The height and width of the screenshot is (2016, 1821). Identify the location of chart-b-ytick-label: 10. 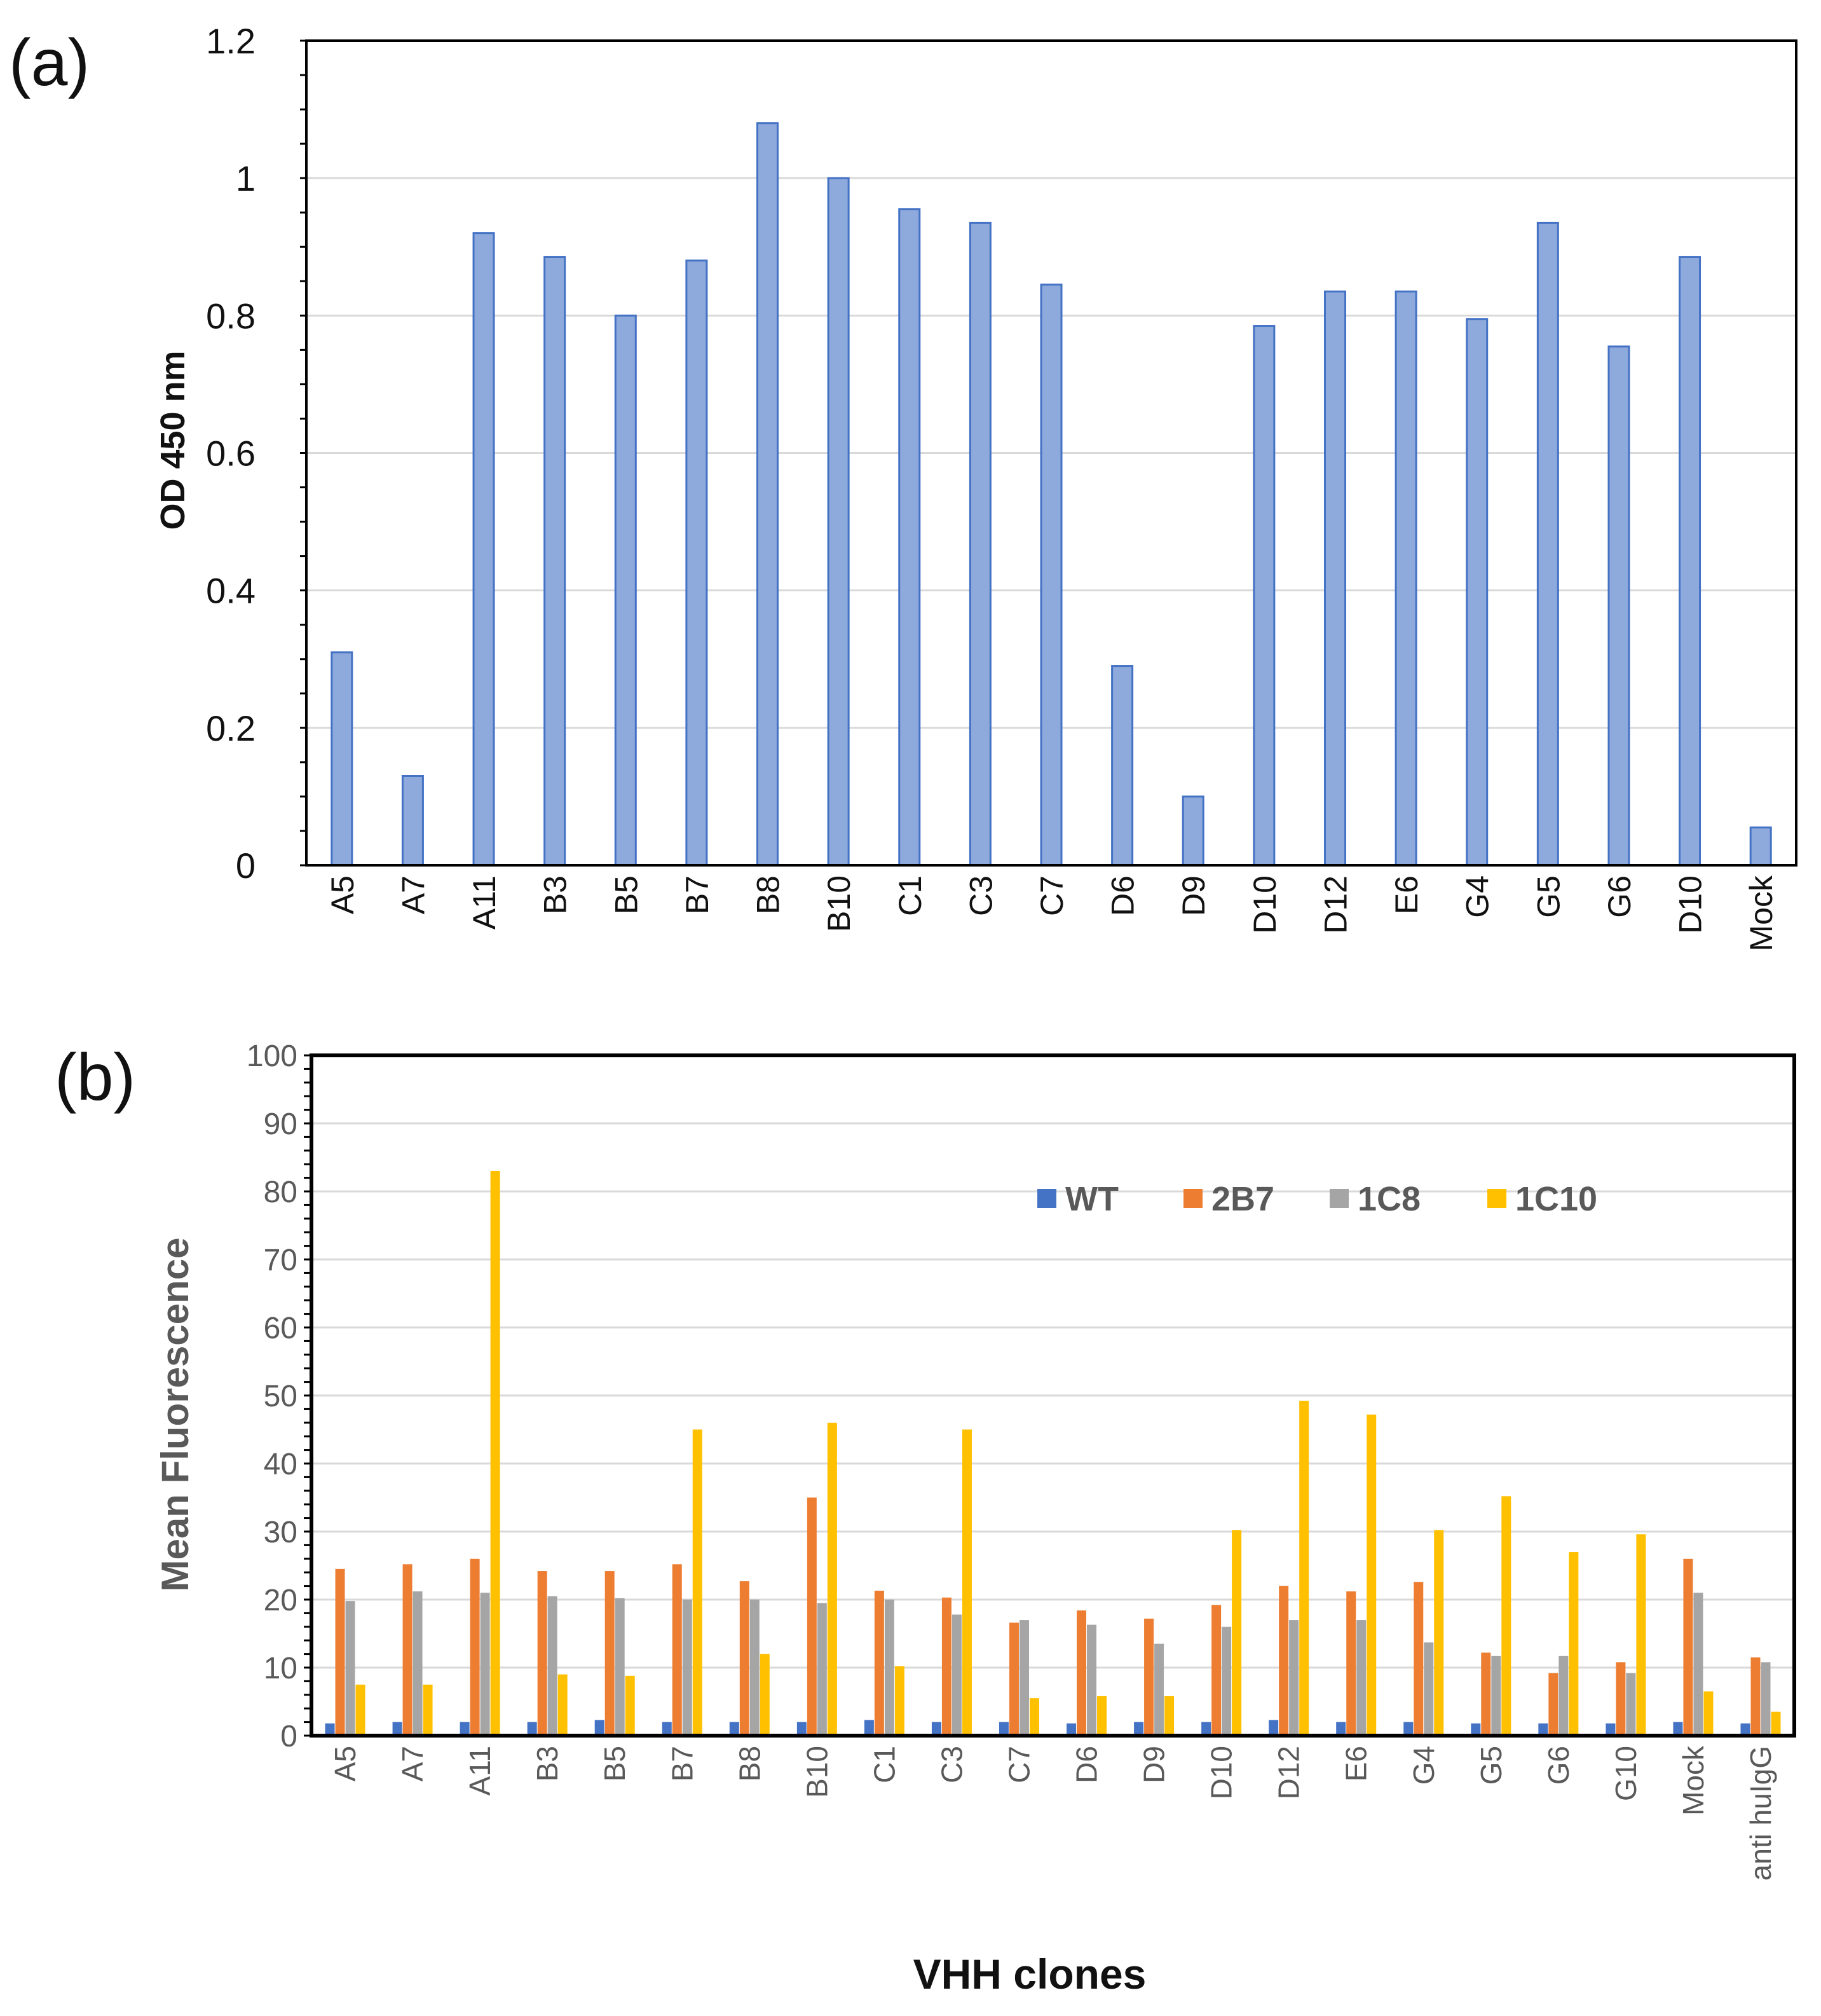
(280, 1669).